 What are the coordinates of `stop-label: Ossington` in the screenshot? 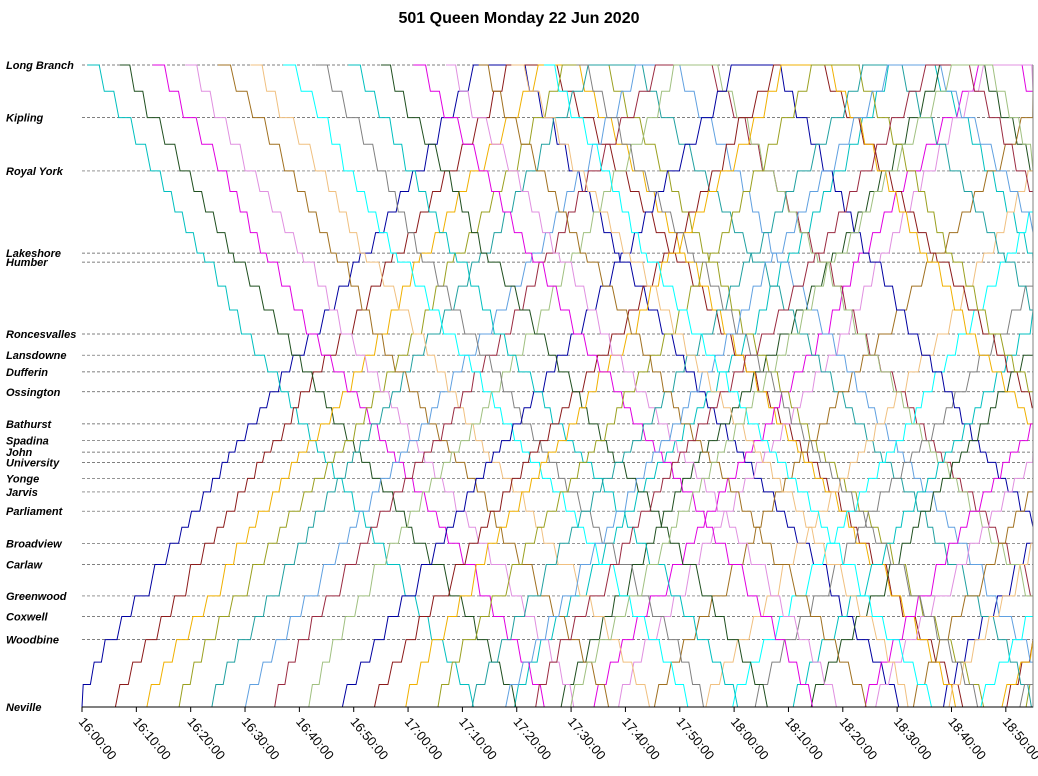 It's located at (33, 393).